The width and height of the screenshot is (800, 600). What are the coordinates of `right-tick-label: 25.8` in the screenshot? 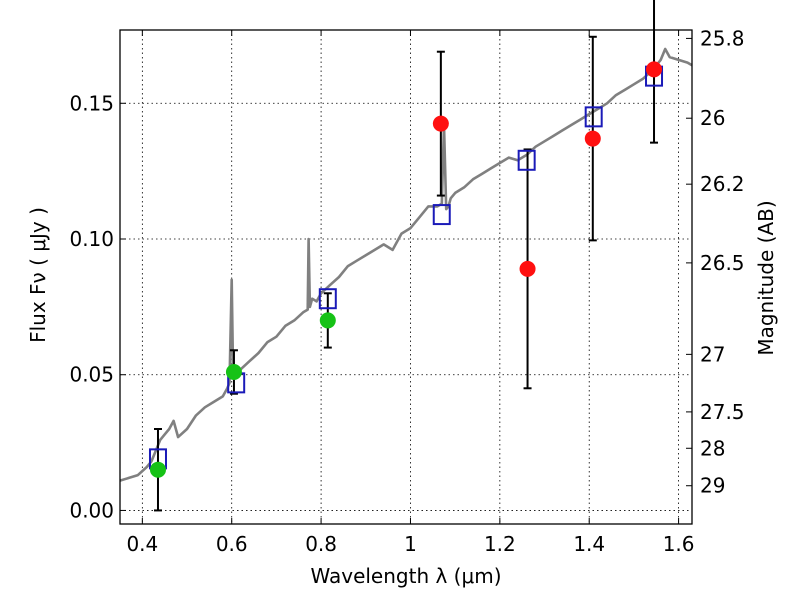 It's located at (722, 38).